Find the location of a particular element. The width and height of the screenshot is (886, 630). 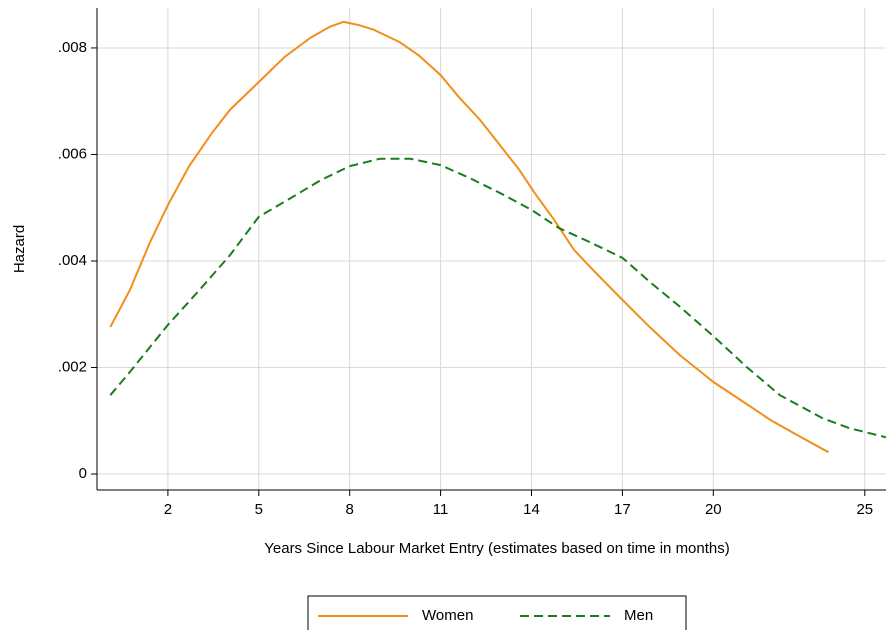

y-tick-label: 0 is located at coordinates (83, 473).